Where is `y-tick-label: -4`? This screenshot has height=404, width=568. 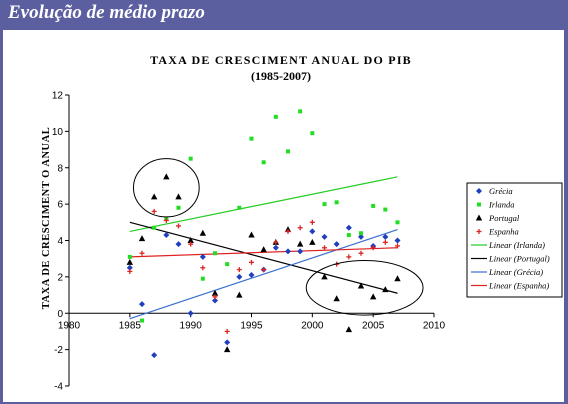 y-tick-label: -4 is located at coordinates (58, 387).